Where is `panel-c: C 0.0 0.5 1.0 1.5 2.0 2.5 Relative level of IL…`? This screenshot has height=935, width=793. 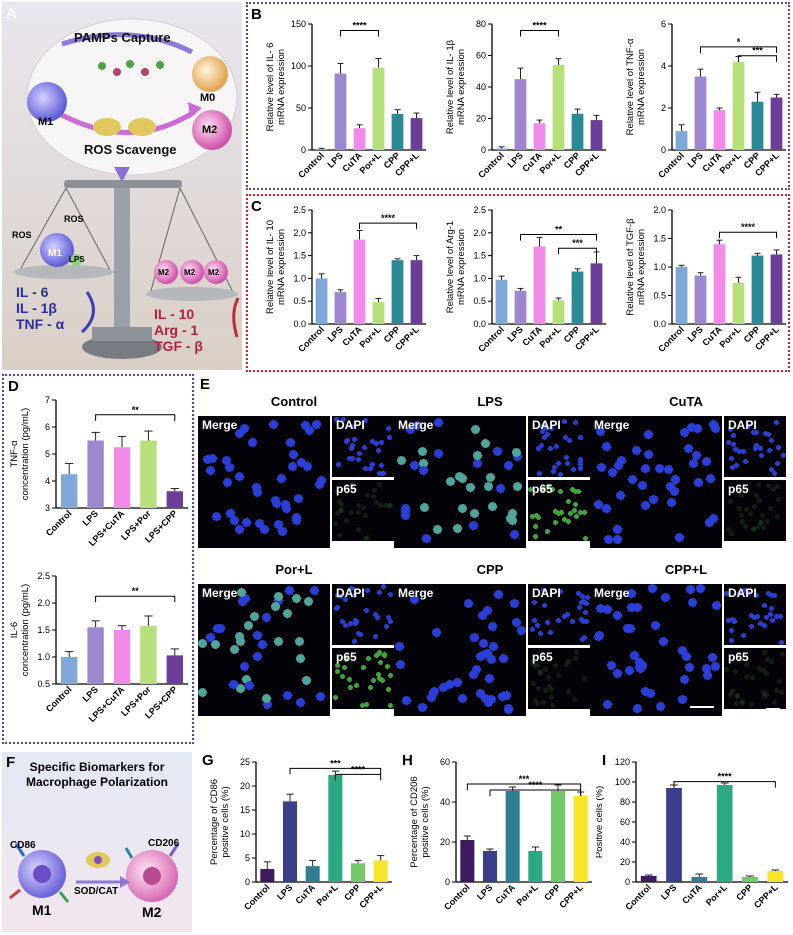 panel-c: C 0.0 0.5 1.0 1.5 2.0 2.5 Relative level of IL… is located at coordinates (518, 283).